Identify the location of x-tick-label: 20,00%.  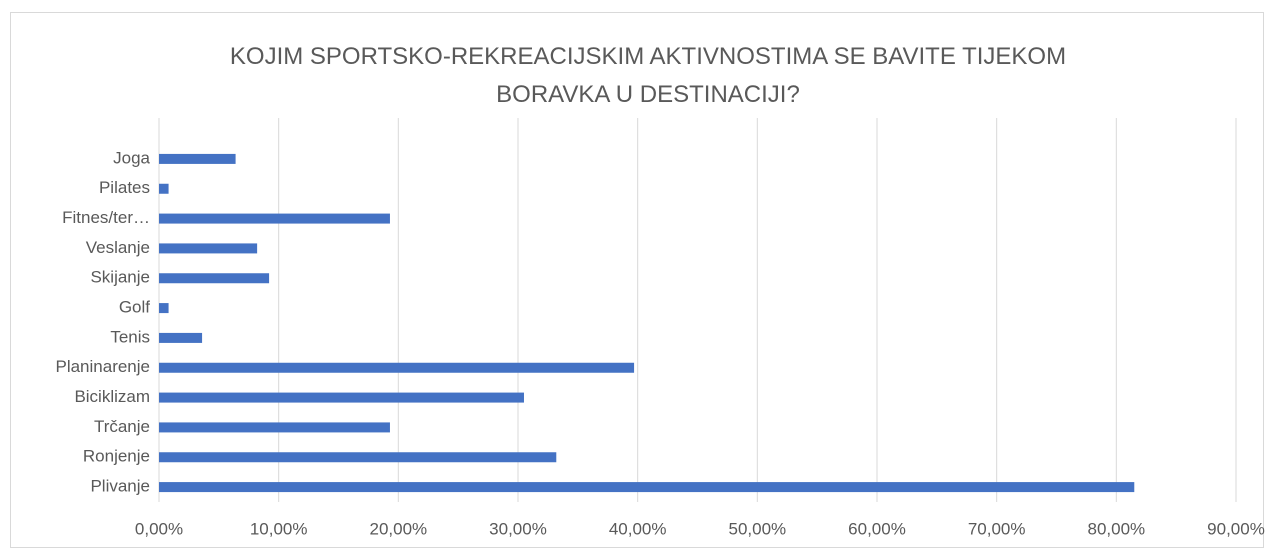
(398, 528).